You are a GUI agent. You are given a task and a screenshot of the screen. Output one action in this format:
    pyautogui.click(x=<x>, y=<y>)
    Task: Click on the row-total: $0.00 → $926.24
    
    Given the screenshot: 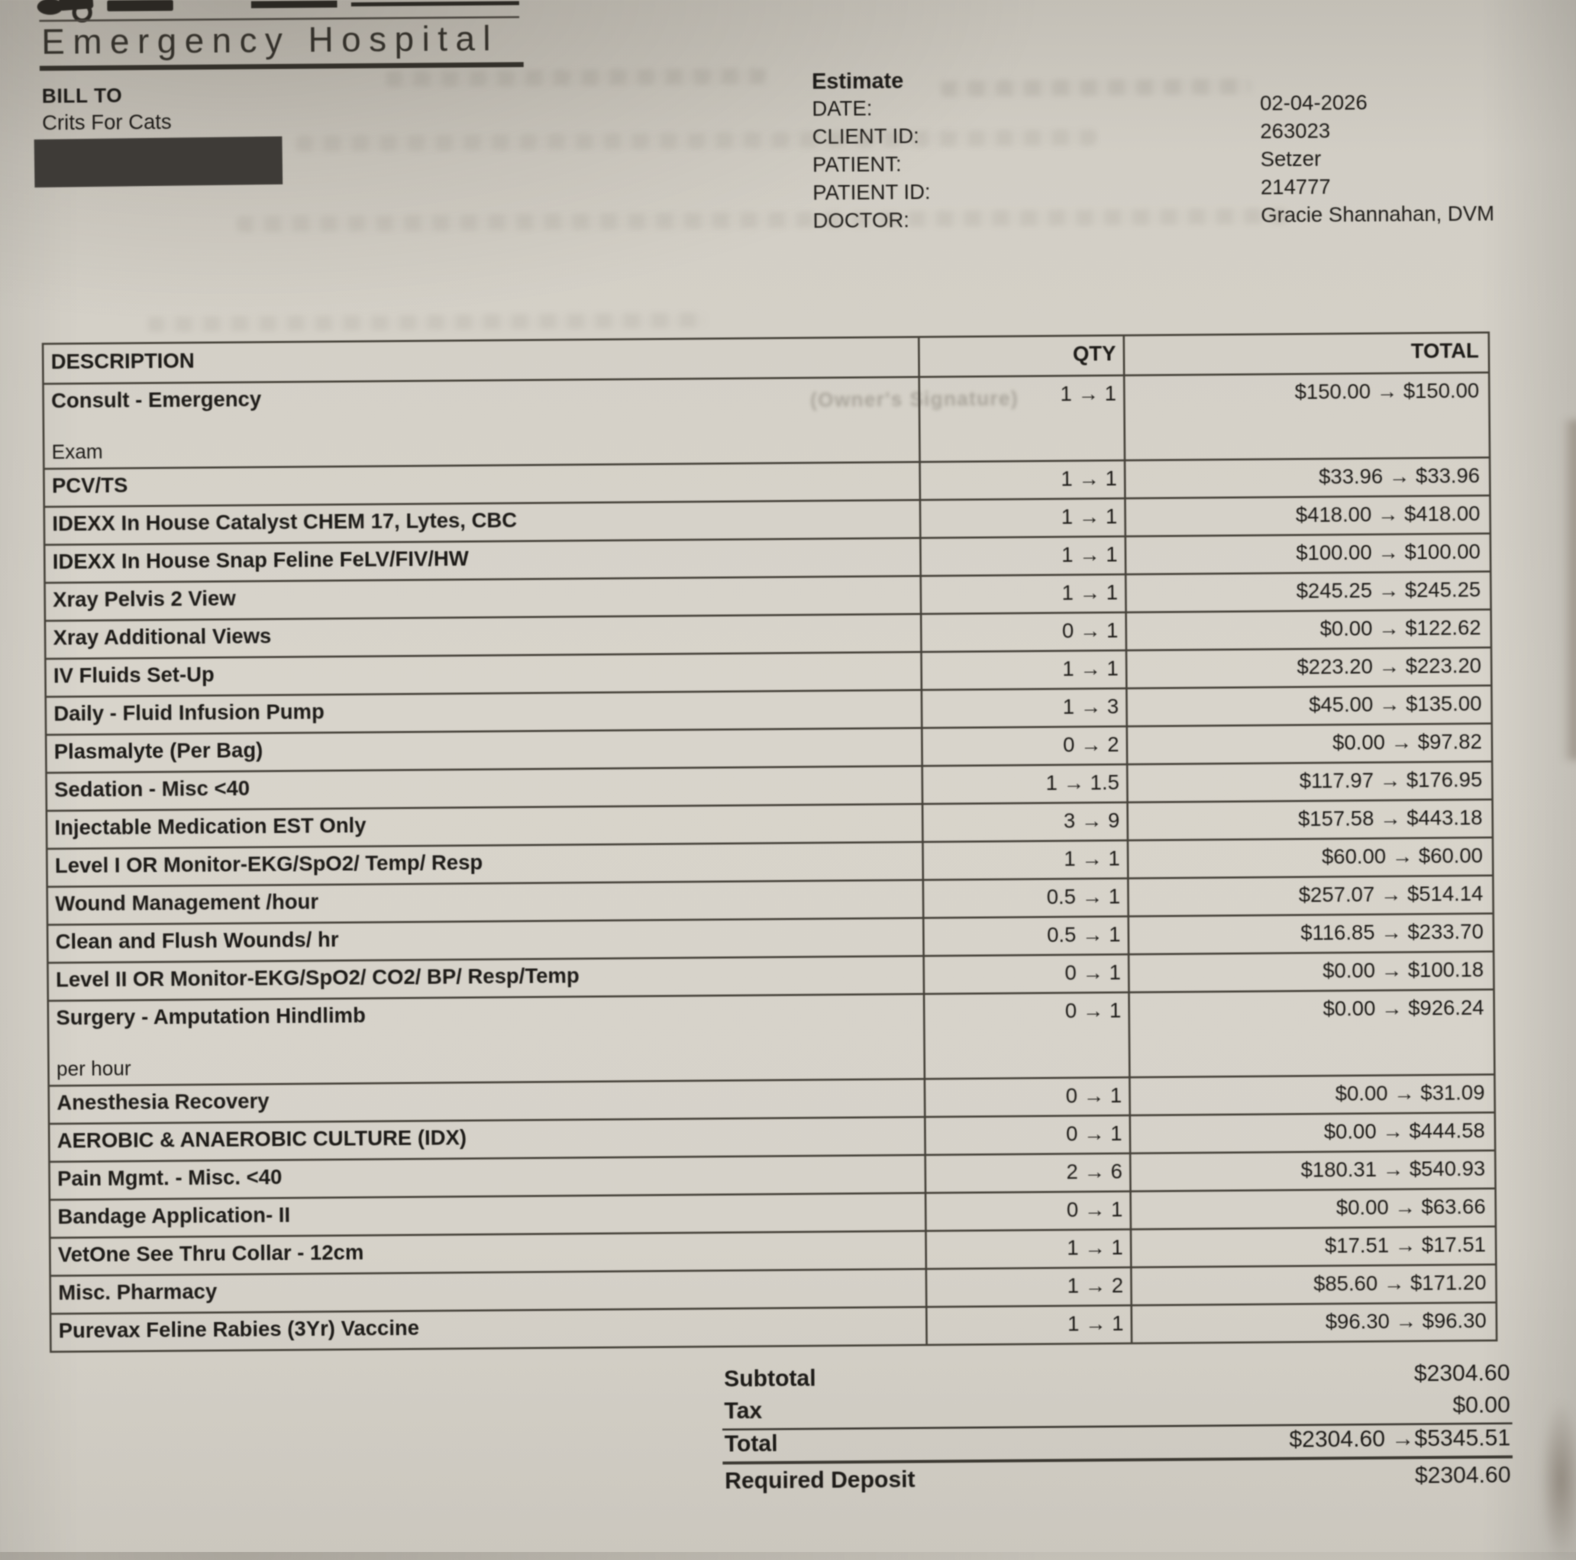 What is the action you would take?
    pyautogui.click(x=1403, y=1008)
    